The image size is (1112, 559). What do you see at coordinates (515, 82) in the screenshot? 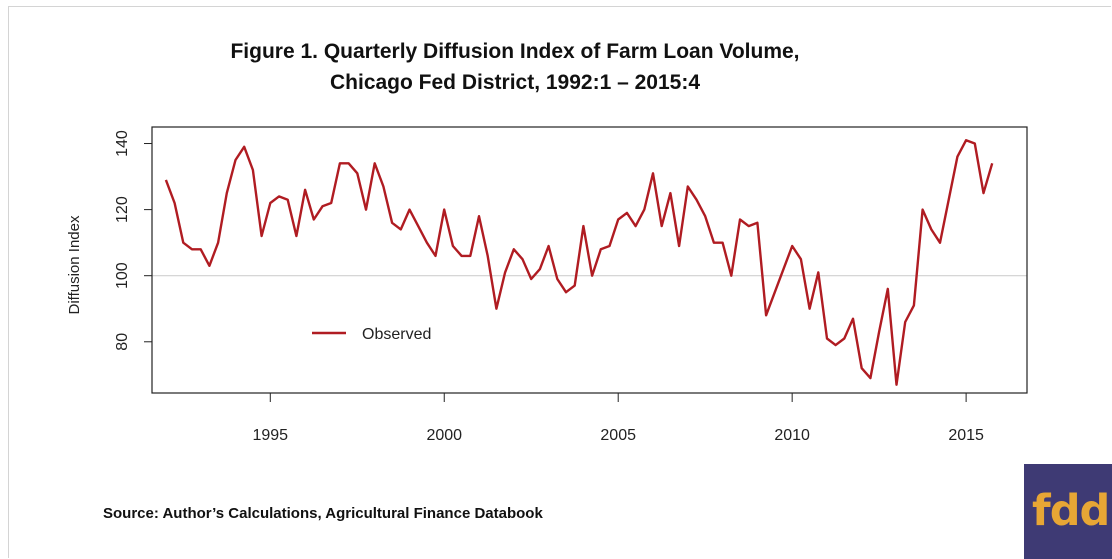
I see `chart-title-line2: Chicago Fed District, 1992:1 – 2015:4` at bounding box center [515, 82].